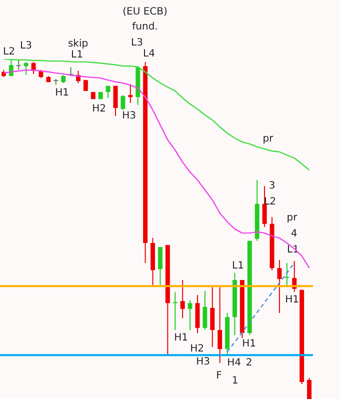 Image resolution: width=340 pixels, height=399 pixels. Describe the element at coordinates (219, 376) in the screenshot. I see `annotation: F` at that location.